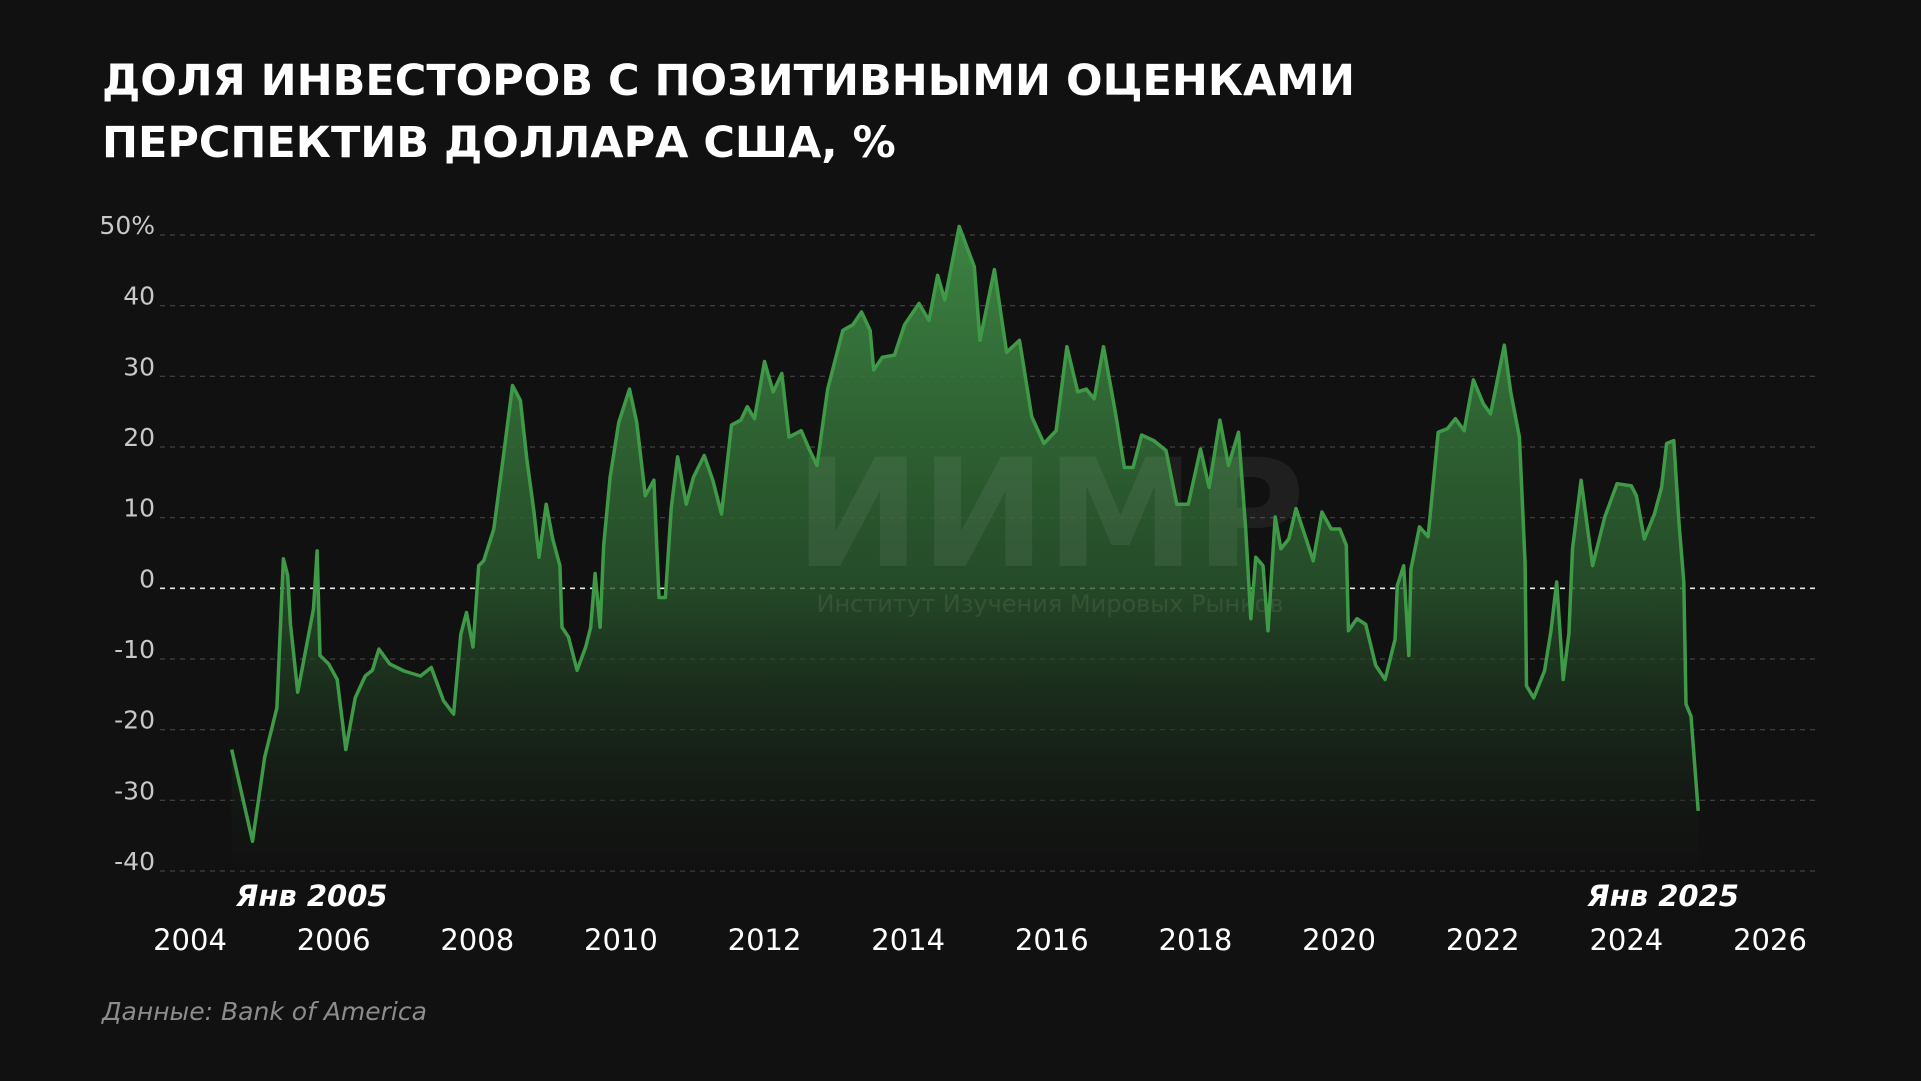  What do you see at coordinates (765, 940) in the screenshot?
I see `x-tick-label: 2012` at bounding box center [765, 940].